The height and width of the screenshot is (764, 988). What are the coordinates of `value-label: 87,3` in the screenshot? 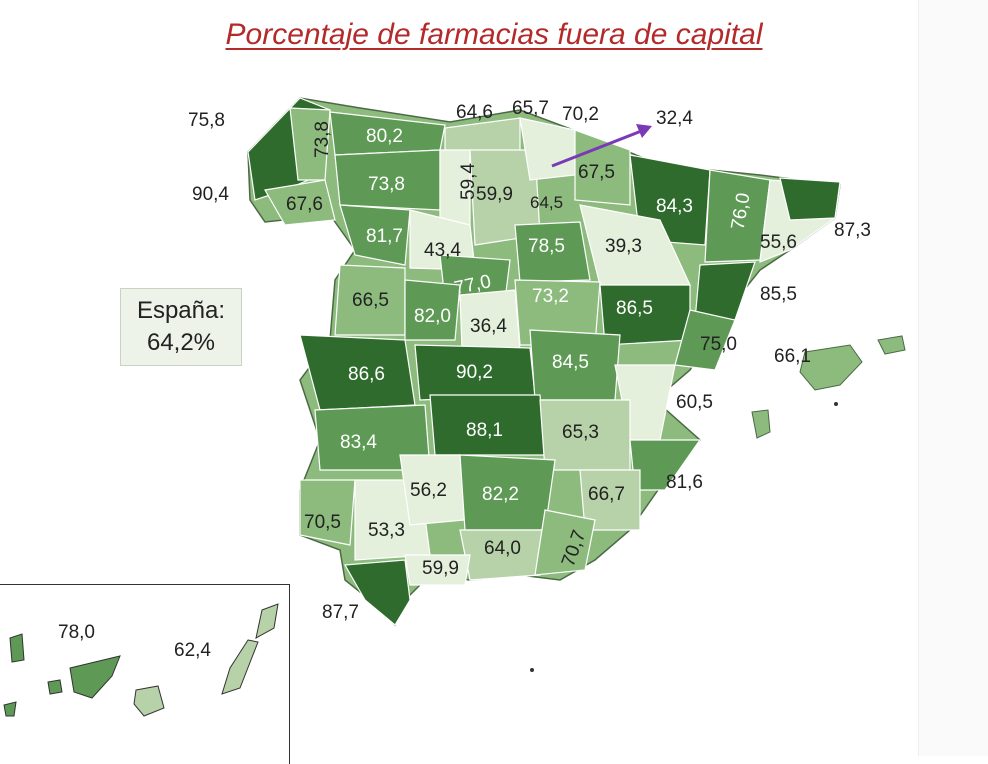 It's located at (852, 230).